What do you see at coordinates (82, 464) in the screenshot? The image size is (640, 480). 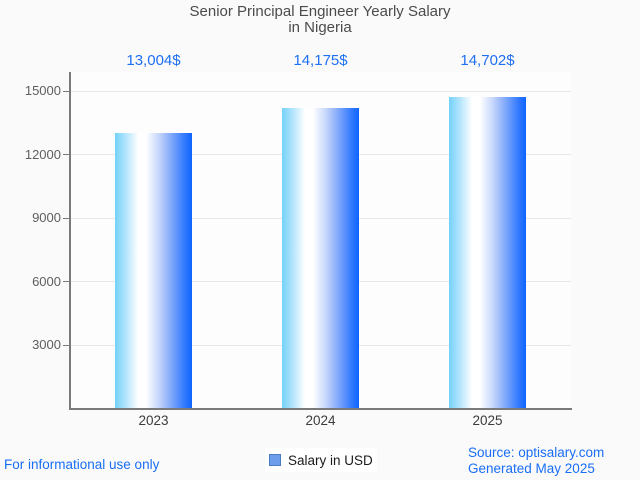 I see `disclaimer-note: For informational use only` at bounding box center [82, 464].